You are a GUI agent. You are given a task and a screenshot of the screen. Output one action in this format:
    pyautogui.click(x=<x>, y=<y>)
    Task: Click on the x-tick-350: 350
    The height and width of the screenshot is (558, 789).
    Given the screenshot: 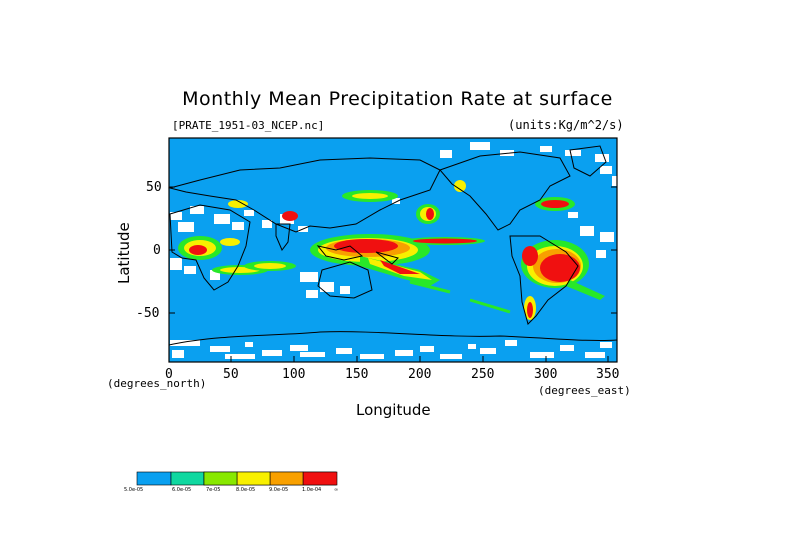 What is the action you would take?
    pyautogui.click(x=608, y=374)
    